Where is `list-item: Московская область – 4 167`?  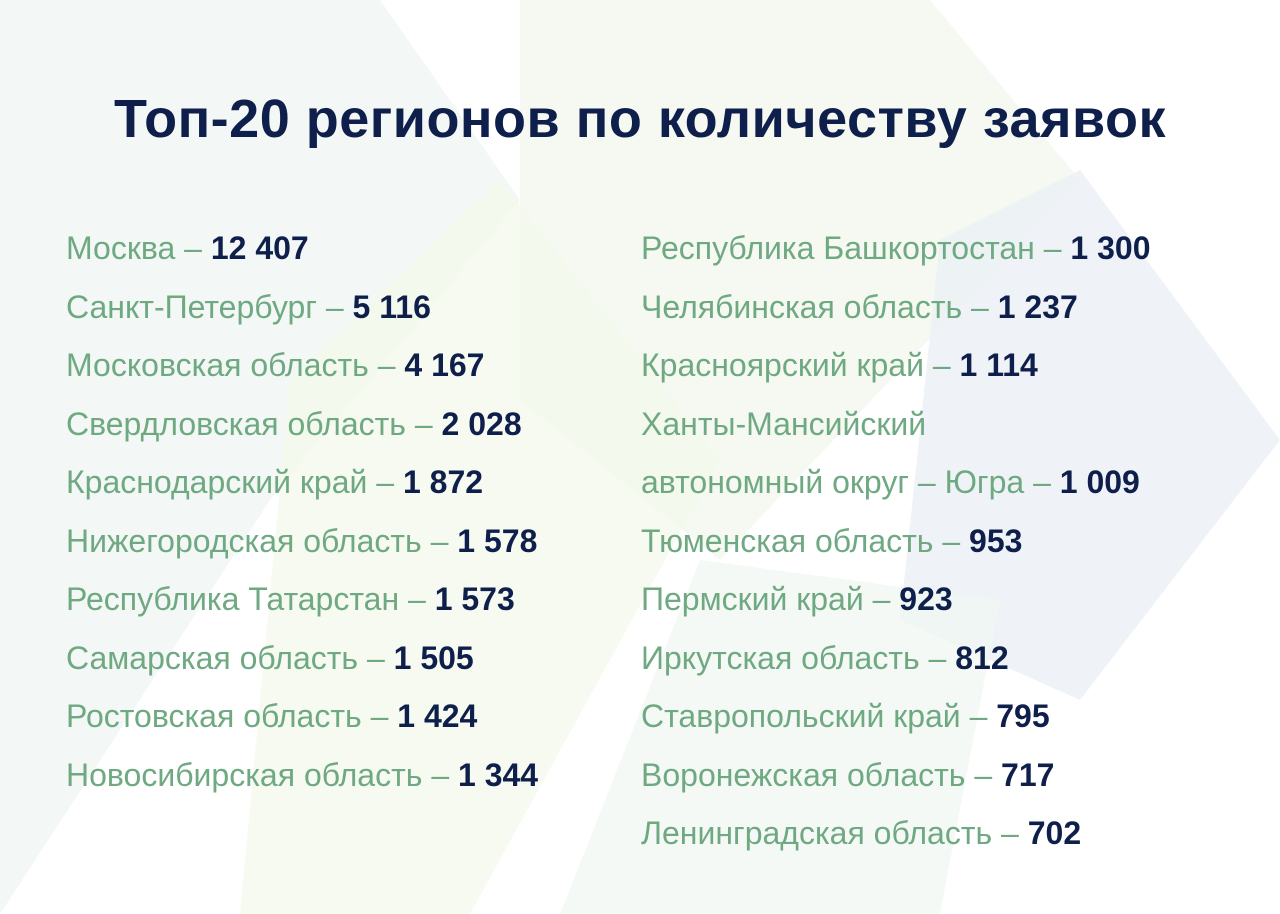
list-item: Московская область – 4 167 is located at coordinates (302, 368).